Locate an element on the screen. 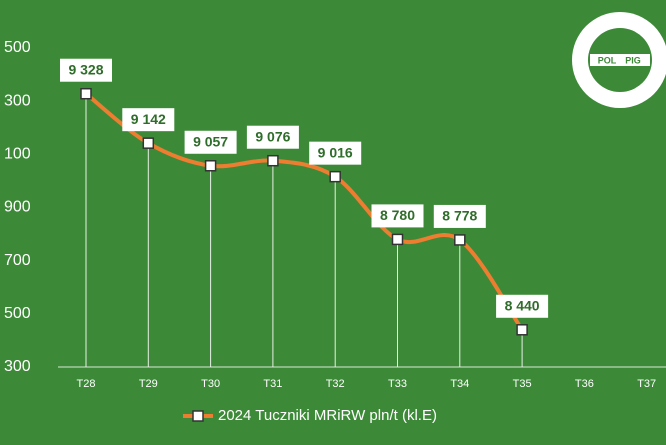  x-tick-label: T28 is located at coordinates (86, 384).